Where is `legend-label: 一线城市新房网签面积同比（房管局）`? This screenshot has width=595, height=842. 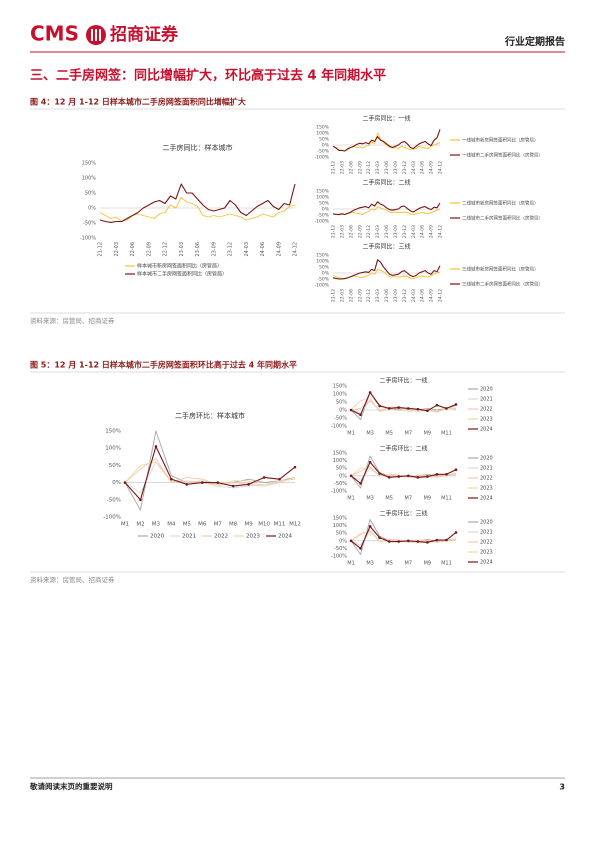 legend-label: 一线城市新房网签面积同比（房管局） is located at coordinates (500, 140).